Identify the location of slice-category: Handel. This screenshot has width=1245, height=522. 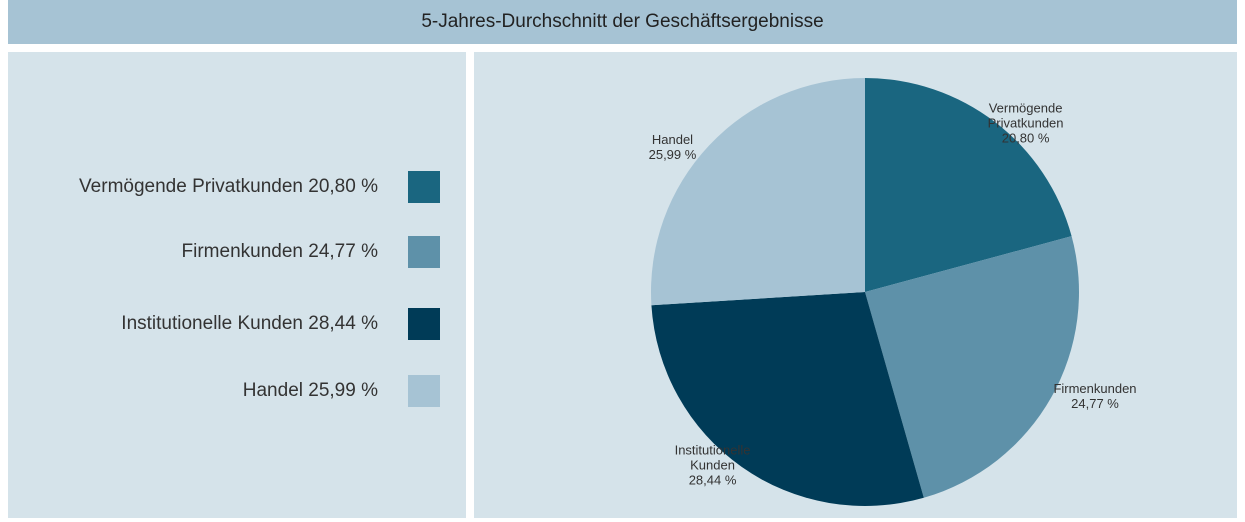
(672, 139).